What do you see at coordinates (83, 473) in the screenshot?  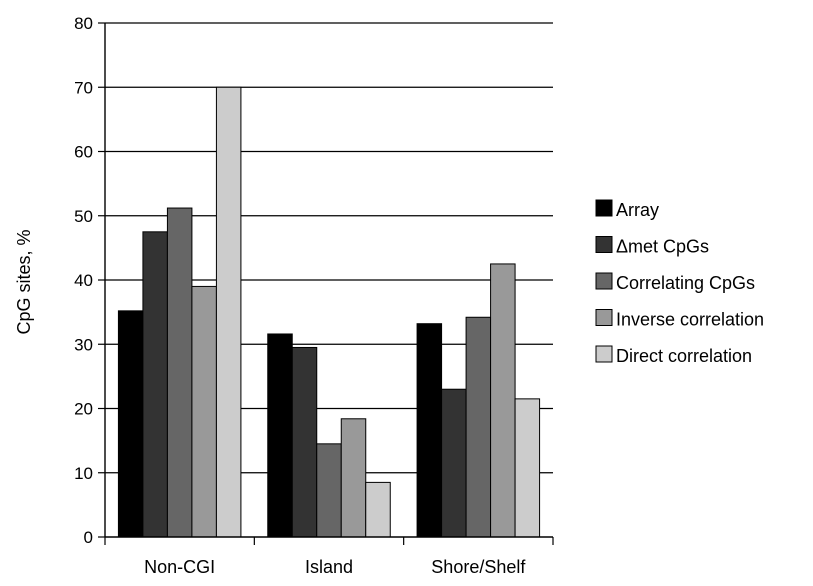 I see `y-tick-label: 10` at bounding box center [83, 473].